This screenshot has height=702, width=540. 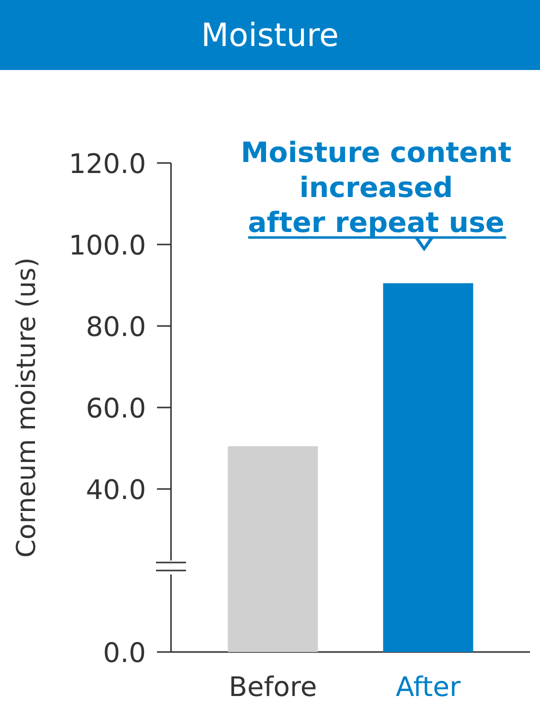 I want to click on chart-title: Moisture, so click(x=270, y=35).